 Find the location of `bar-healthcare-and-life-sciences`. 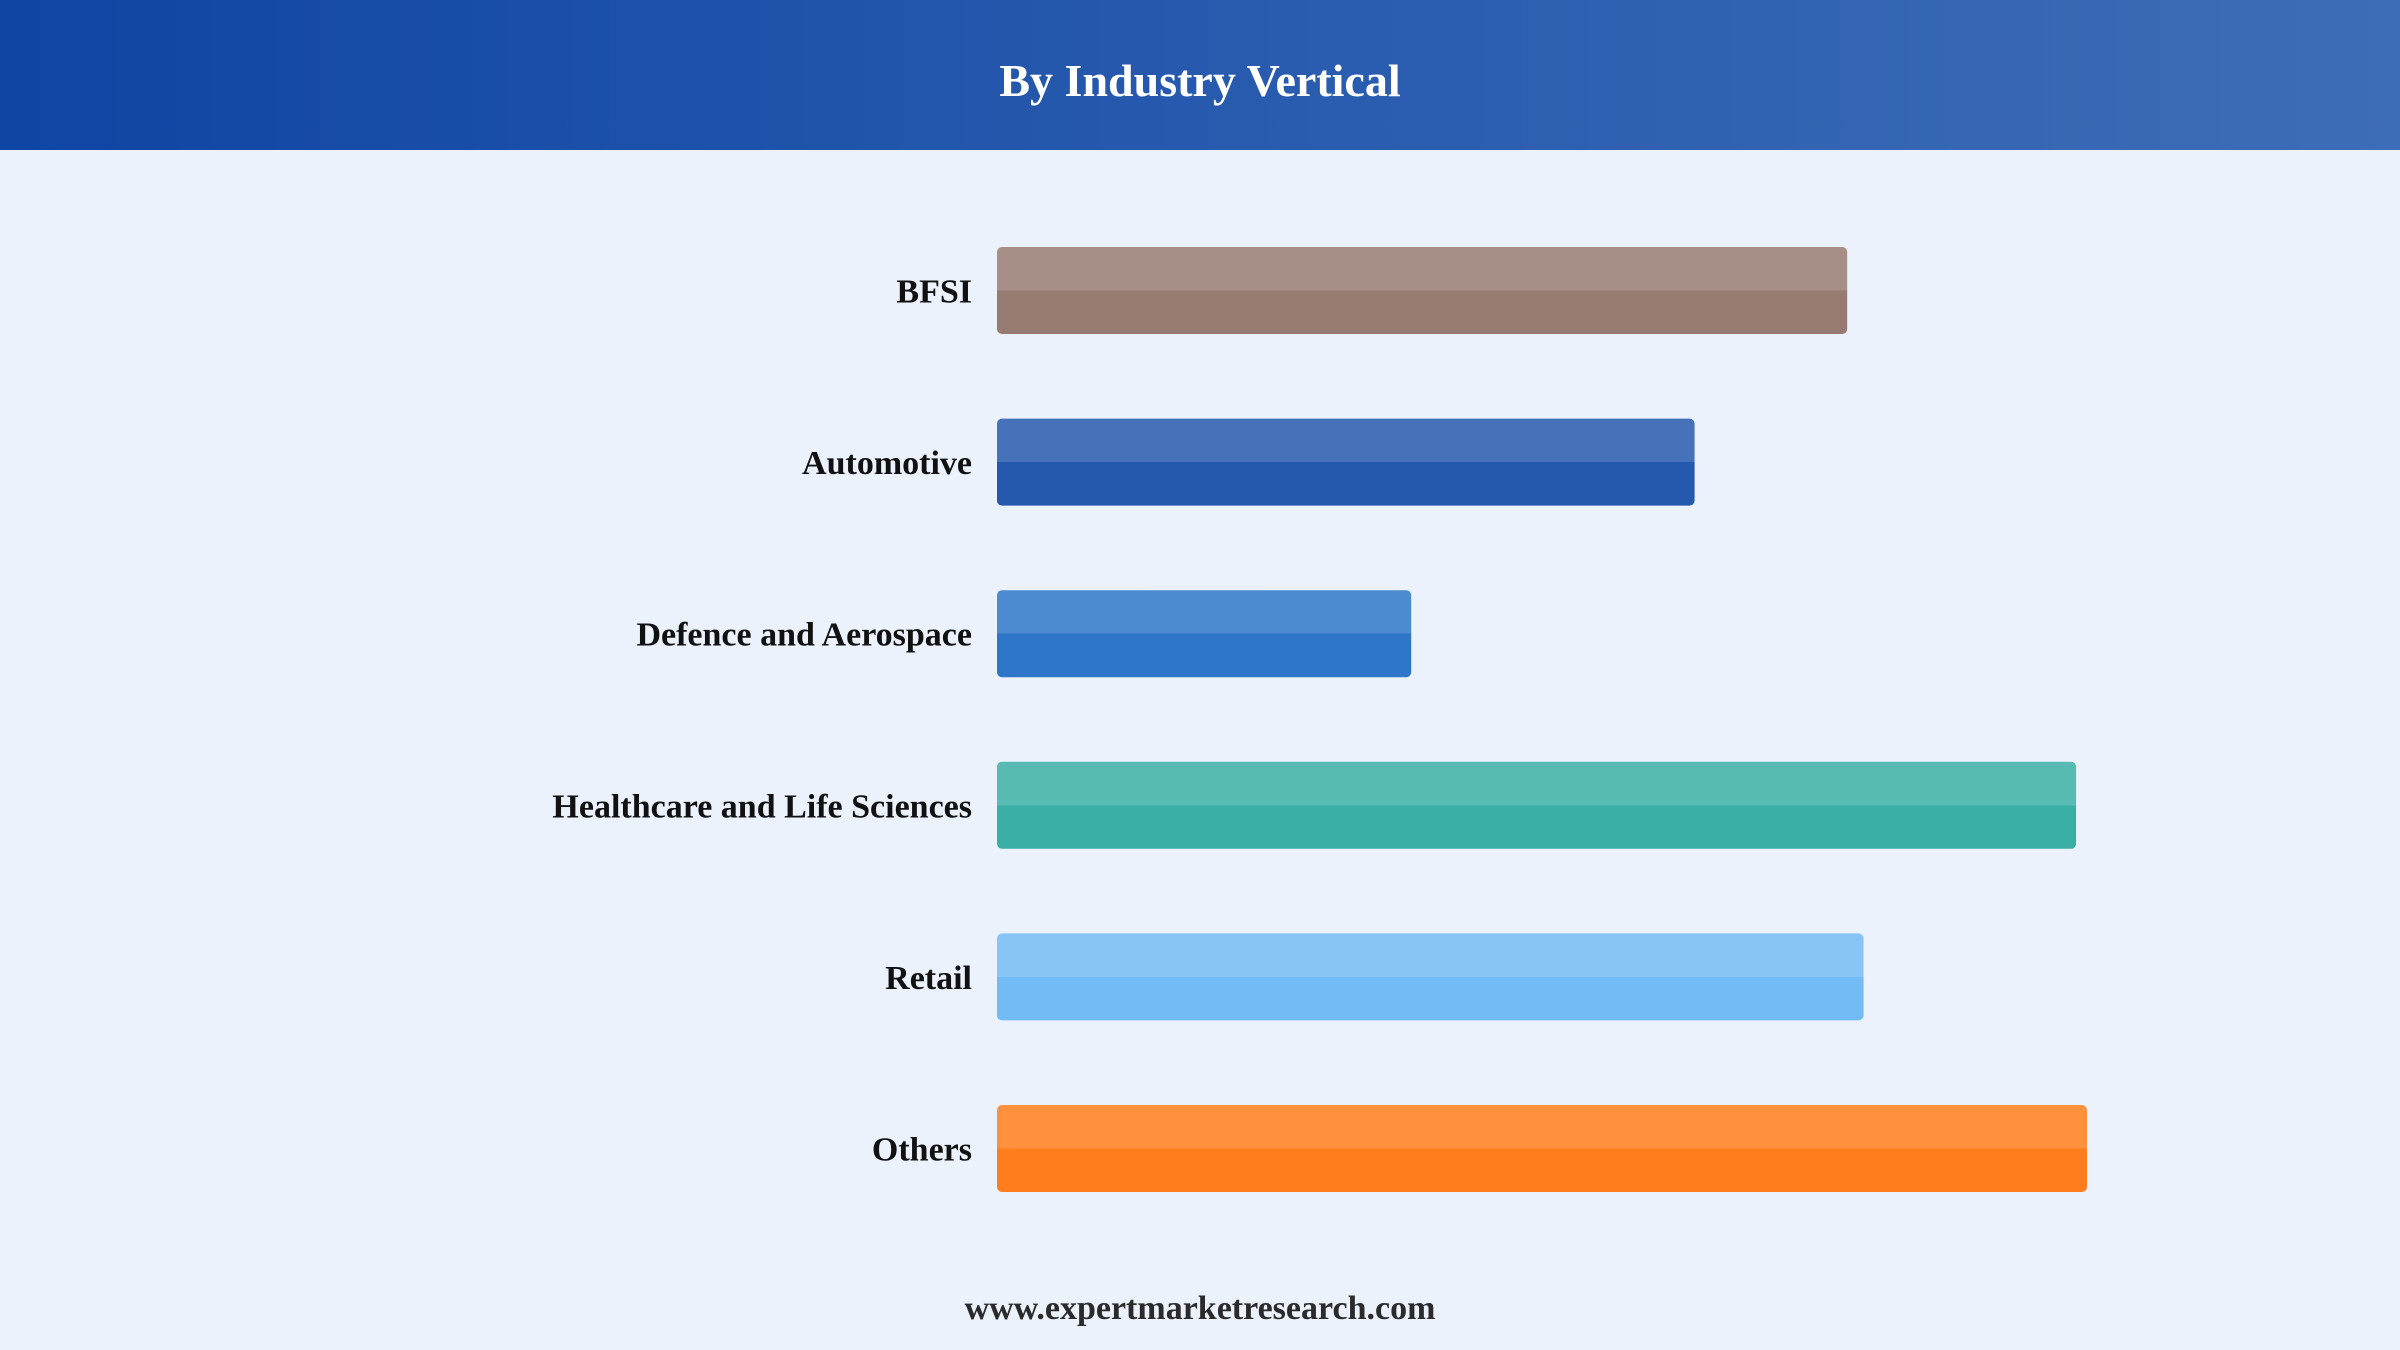

bar-healthcare-and-life-sciences is located at coordinates (1537, 805).